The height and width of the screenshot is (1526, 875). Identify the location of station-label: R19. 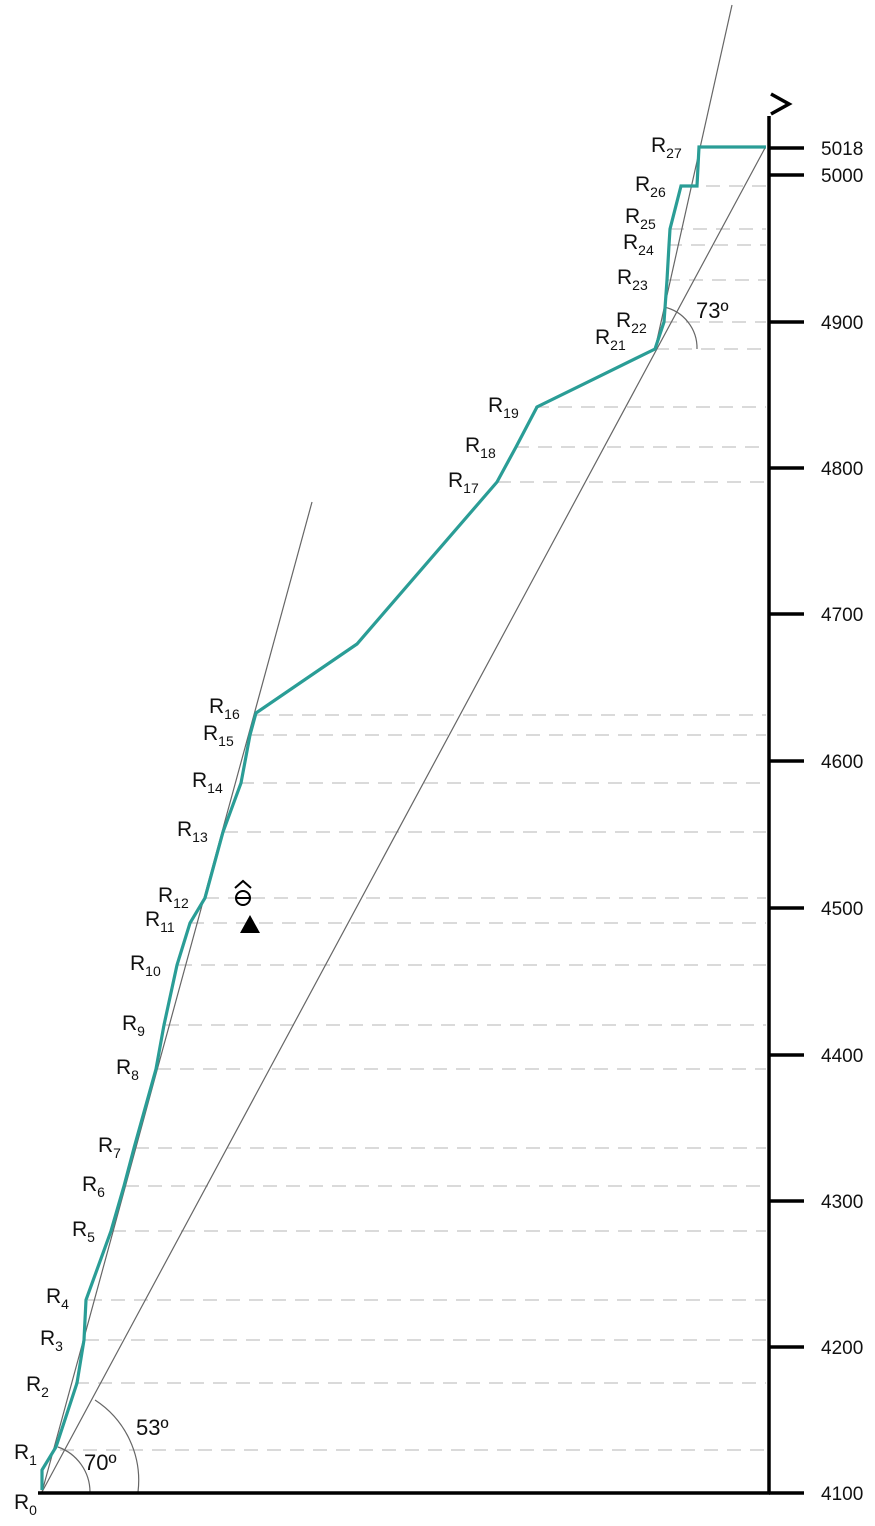
(503, 407).